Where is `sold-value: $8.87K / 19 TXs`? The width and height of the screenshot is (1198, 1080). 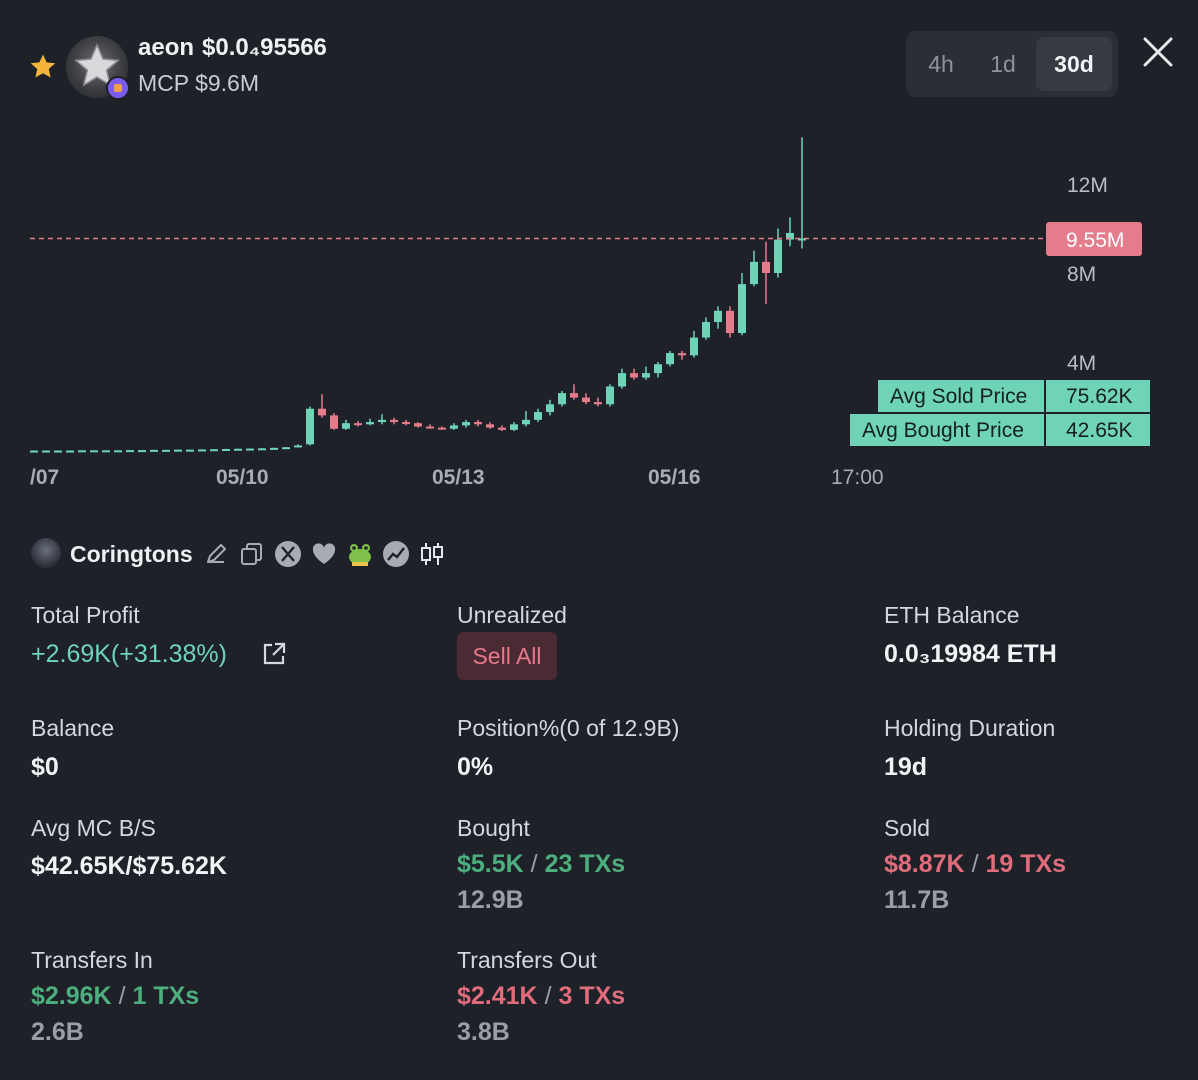 sold-value: $8.87K / 19 TXs is located at coordinates (975, 864).